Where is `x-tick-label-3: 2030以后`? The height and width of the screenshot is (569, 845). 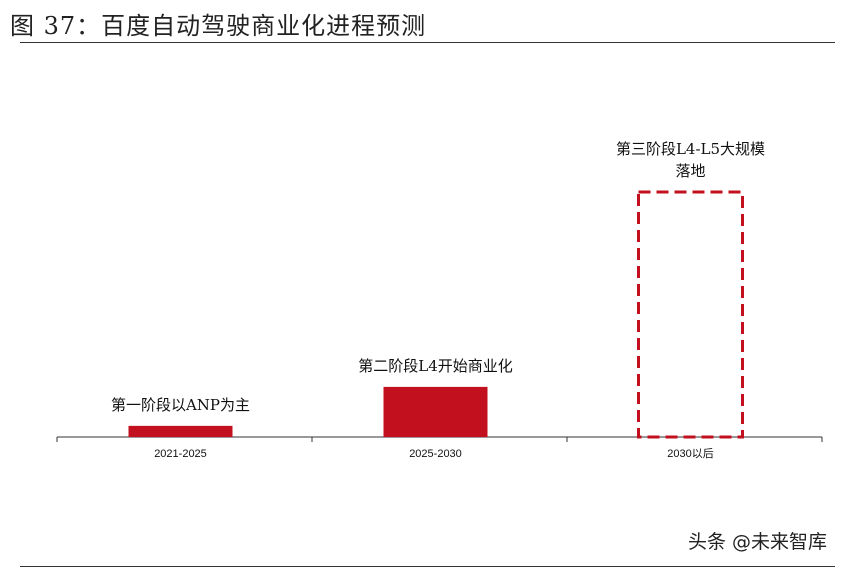
x-tick-label-3: 2030以后 is located at coordinates (690, 453).